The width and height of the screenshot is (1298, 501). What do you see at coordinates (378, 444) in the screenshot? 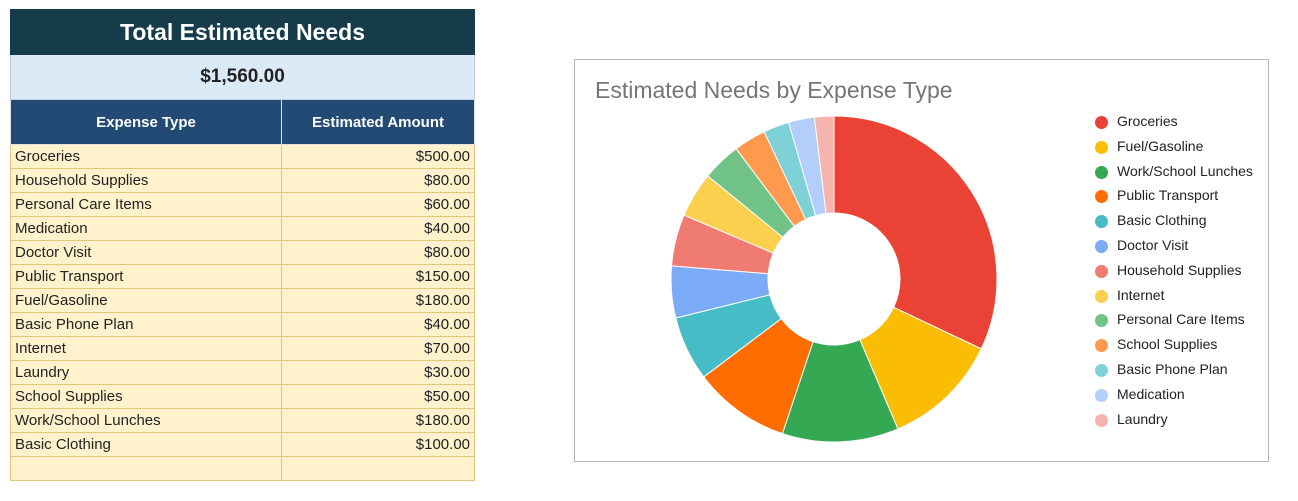
I see `amount-cell: $100.00` at bounding box center [378, 444].